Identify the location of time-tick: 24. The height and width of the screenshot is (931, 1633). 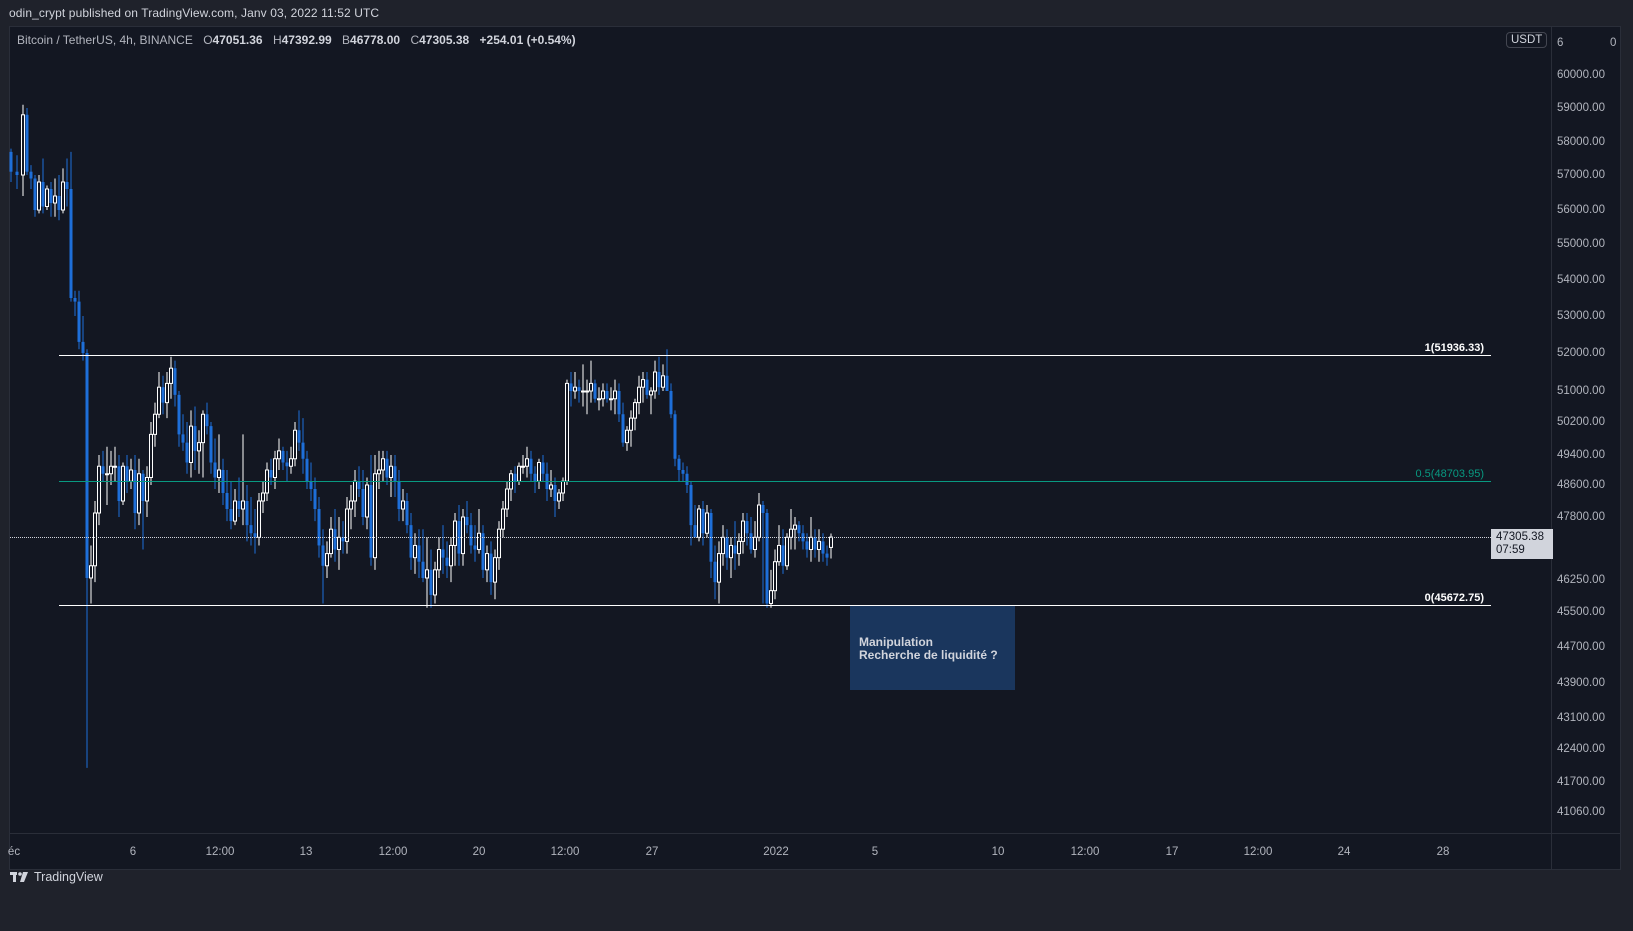
(1344, 852).